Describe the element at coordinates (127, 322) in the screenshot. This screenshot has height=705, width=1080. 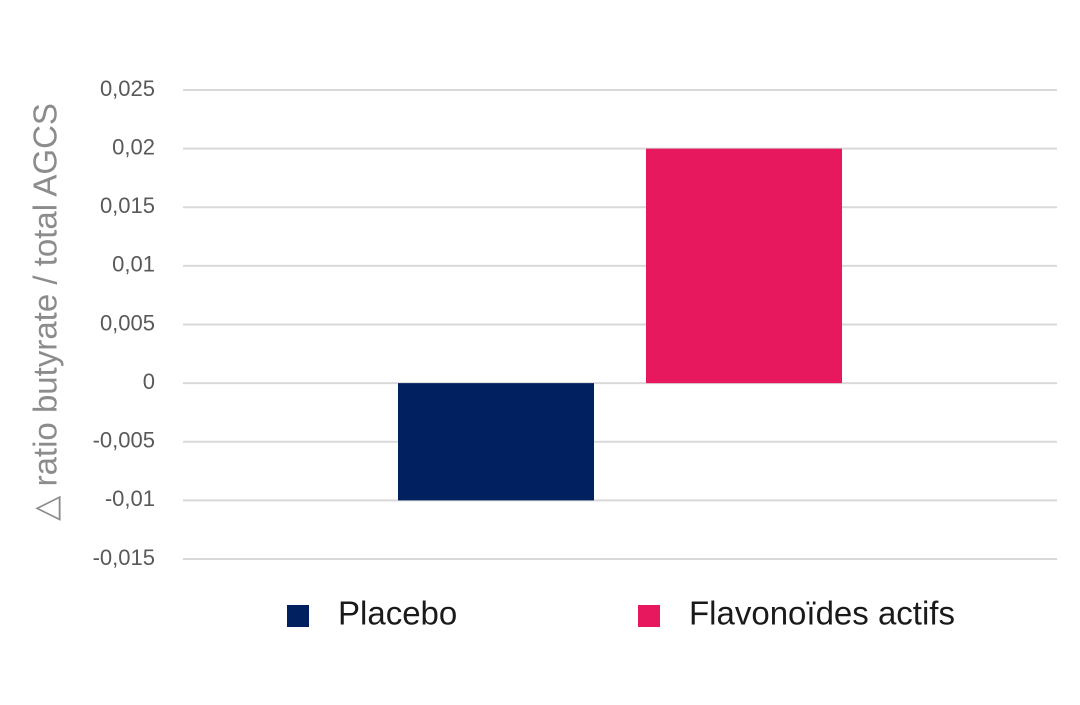
I see `y-tick-label: 0,005` at that location.